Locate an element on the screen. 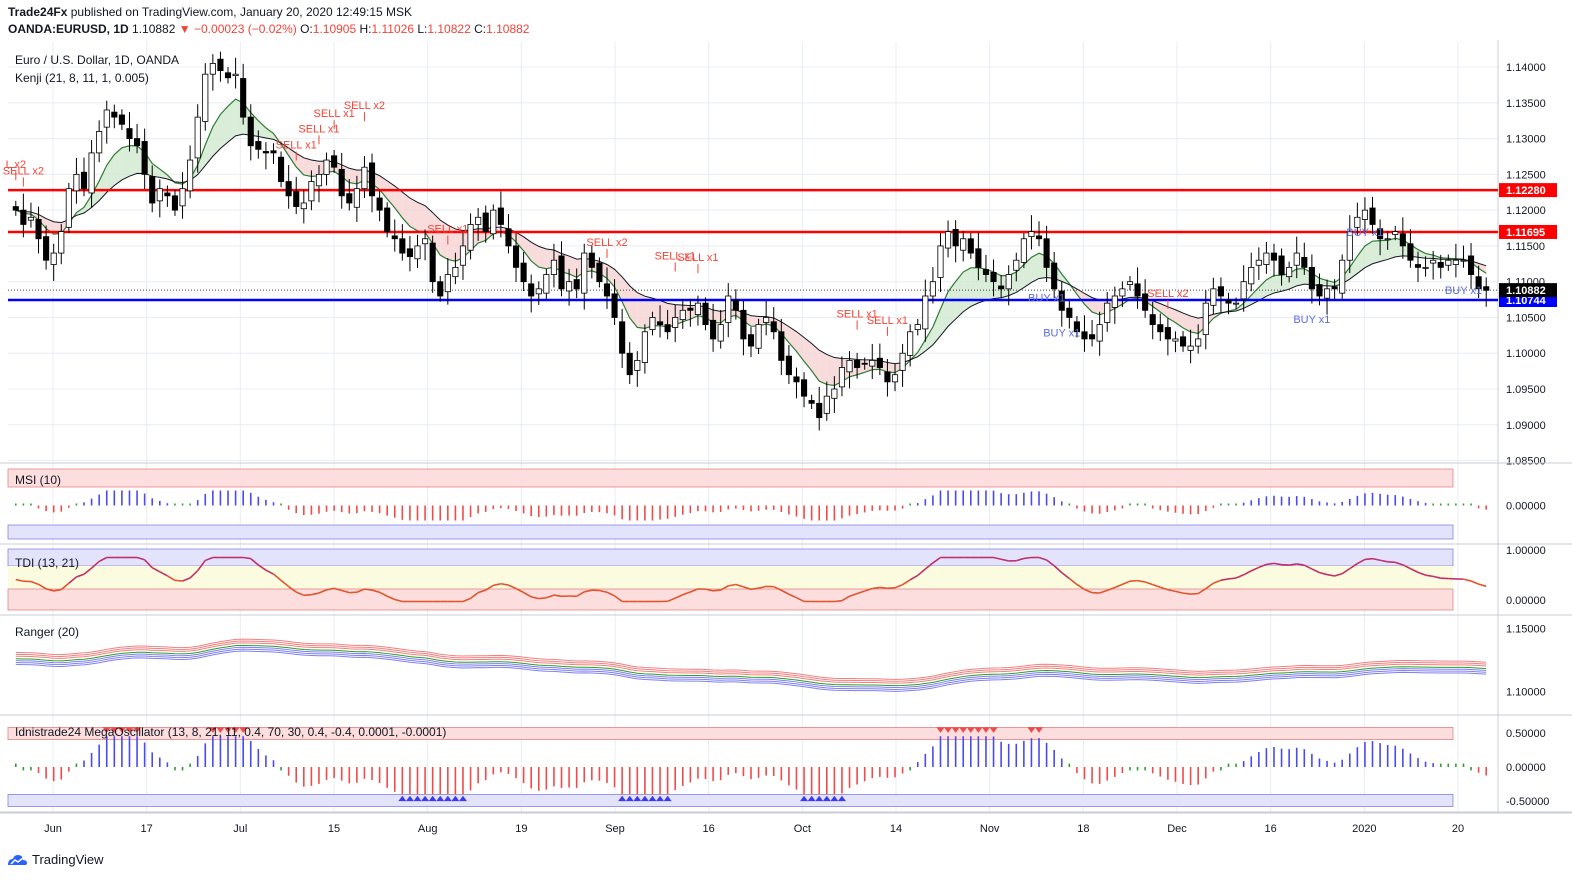 The width and height of the screenshot is (1572, 881). low-label: L: is located at coordinates (422, 29).